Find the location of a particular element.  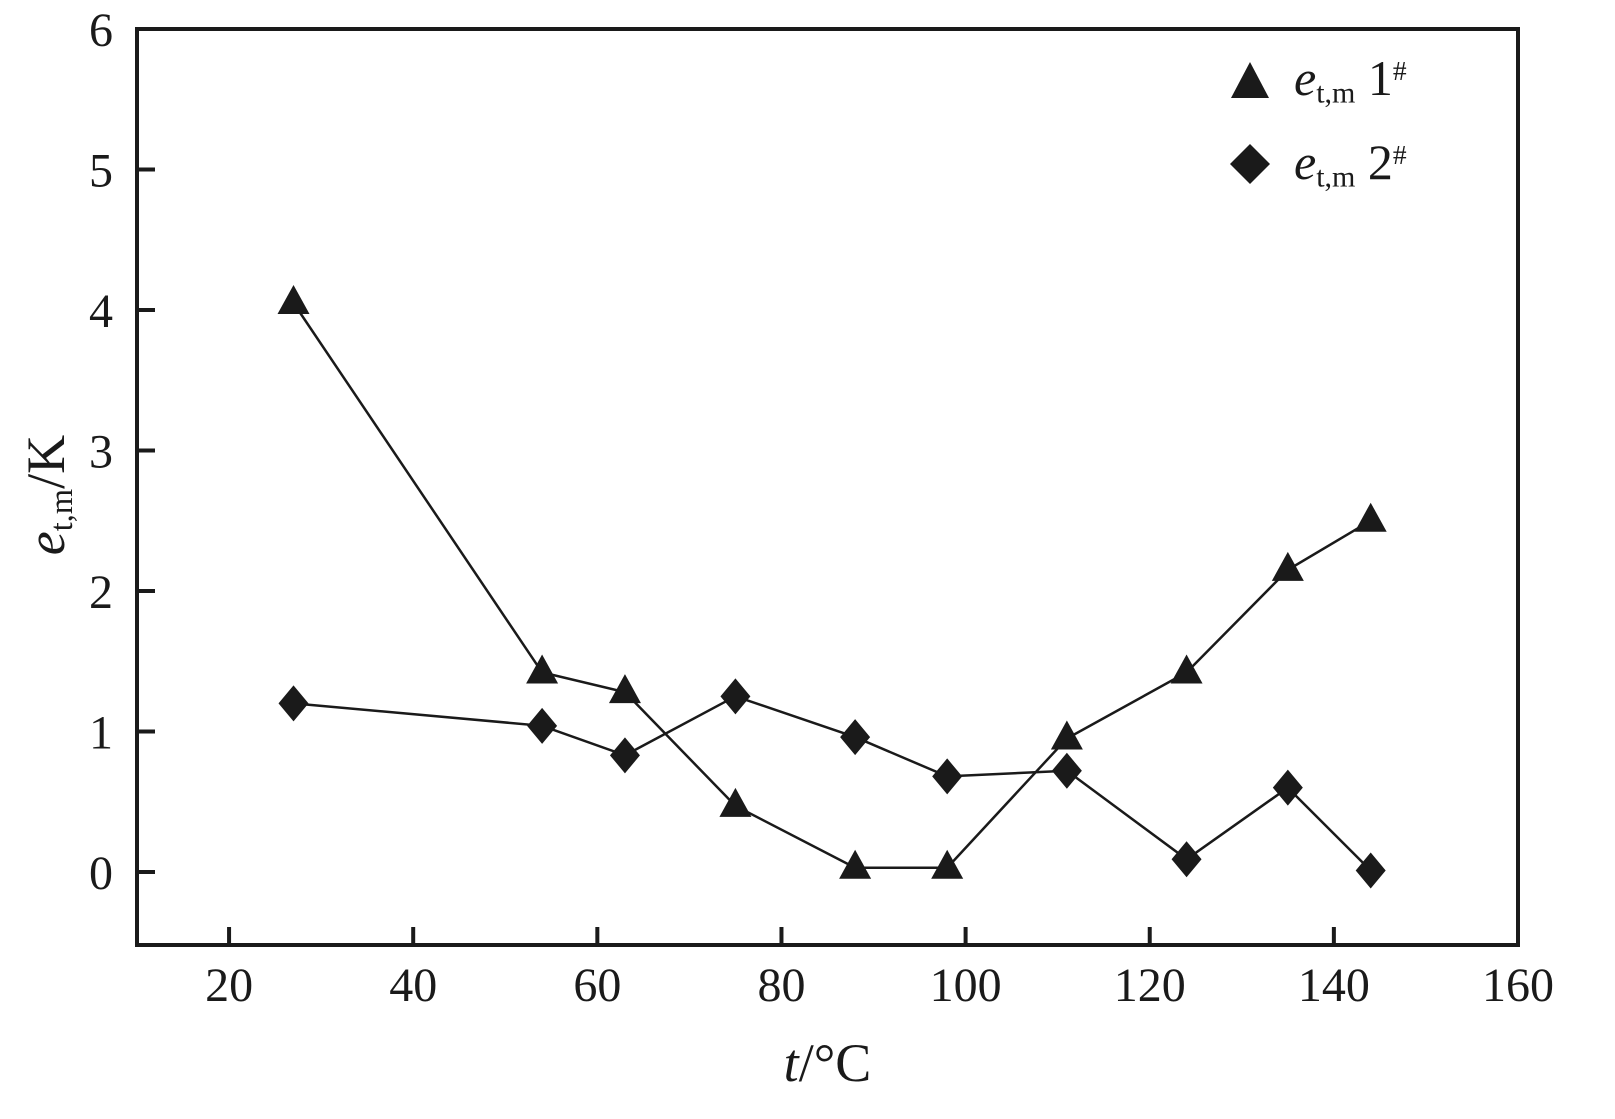

y-axis-label: et,m/K is located at coordinates (48, 495).